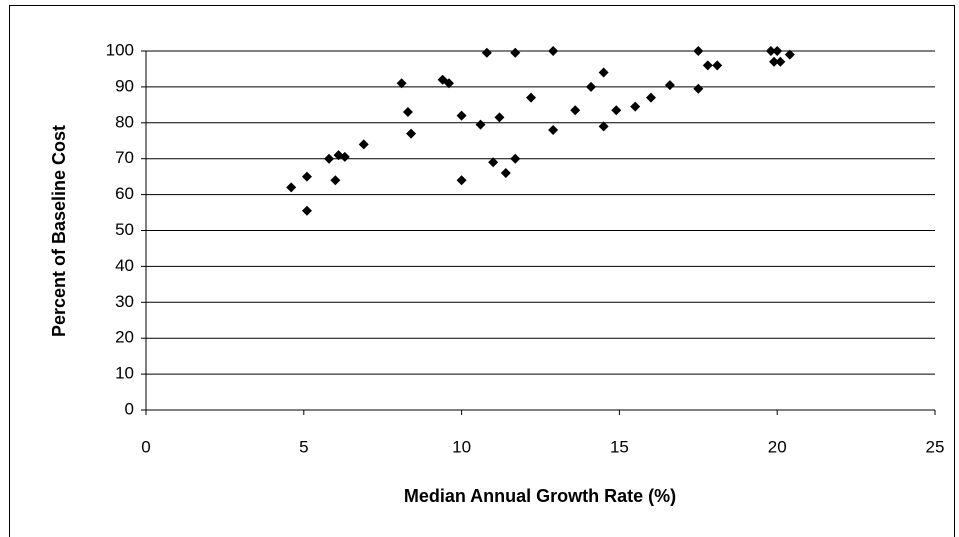 Image resolution: width=959 pixels, height=537 pixels. I want to click on y-tick-label: 70, so click(124, 157).